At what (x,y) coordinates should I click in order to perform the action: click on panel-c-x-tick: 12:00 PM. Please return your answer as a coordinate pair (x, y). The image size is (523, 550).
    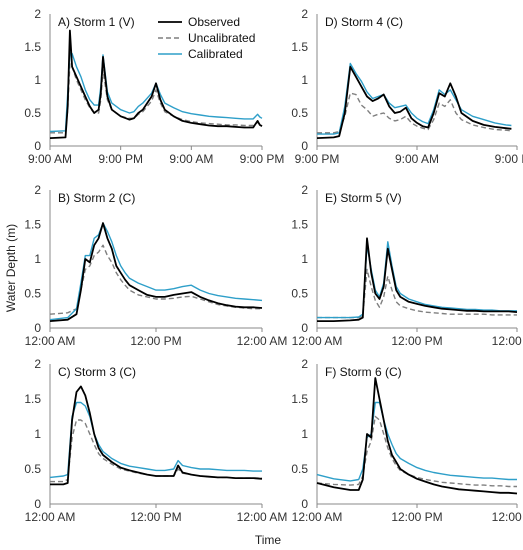
    Looking at the image, I should click on (155, 517).